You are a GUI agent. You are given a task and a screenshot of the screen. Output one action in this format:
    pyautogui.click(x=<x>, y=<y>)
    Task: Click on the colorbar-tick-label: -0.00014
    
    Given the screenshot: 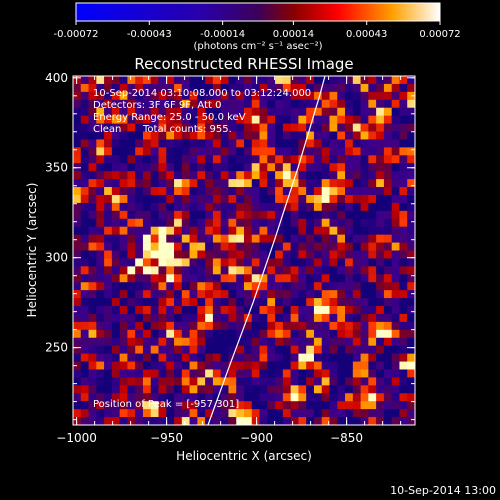 What is the action you would take?
    pyautogui.click(x=222, y=34)
    